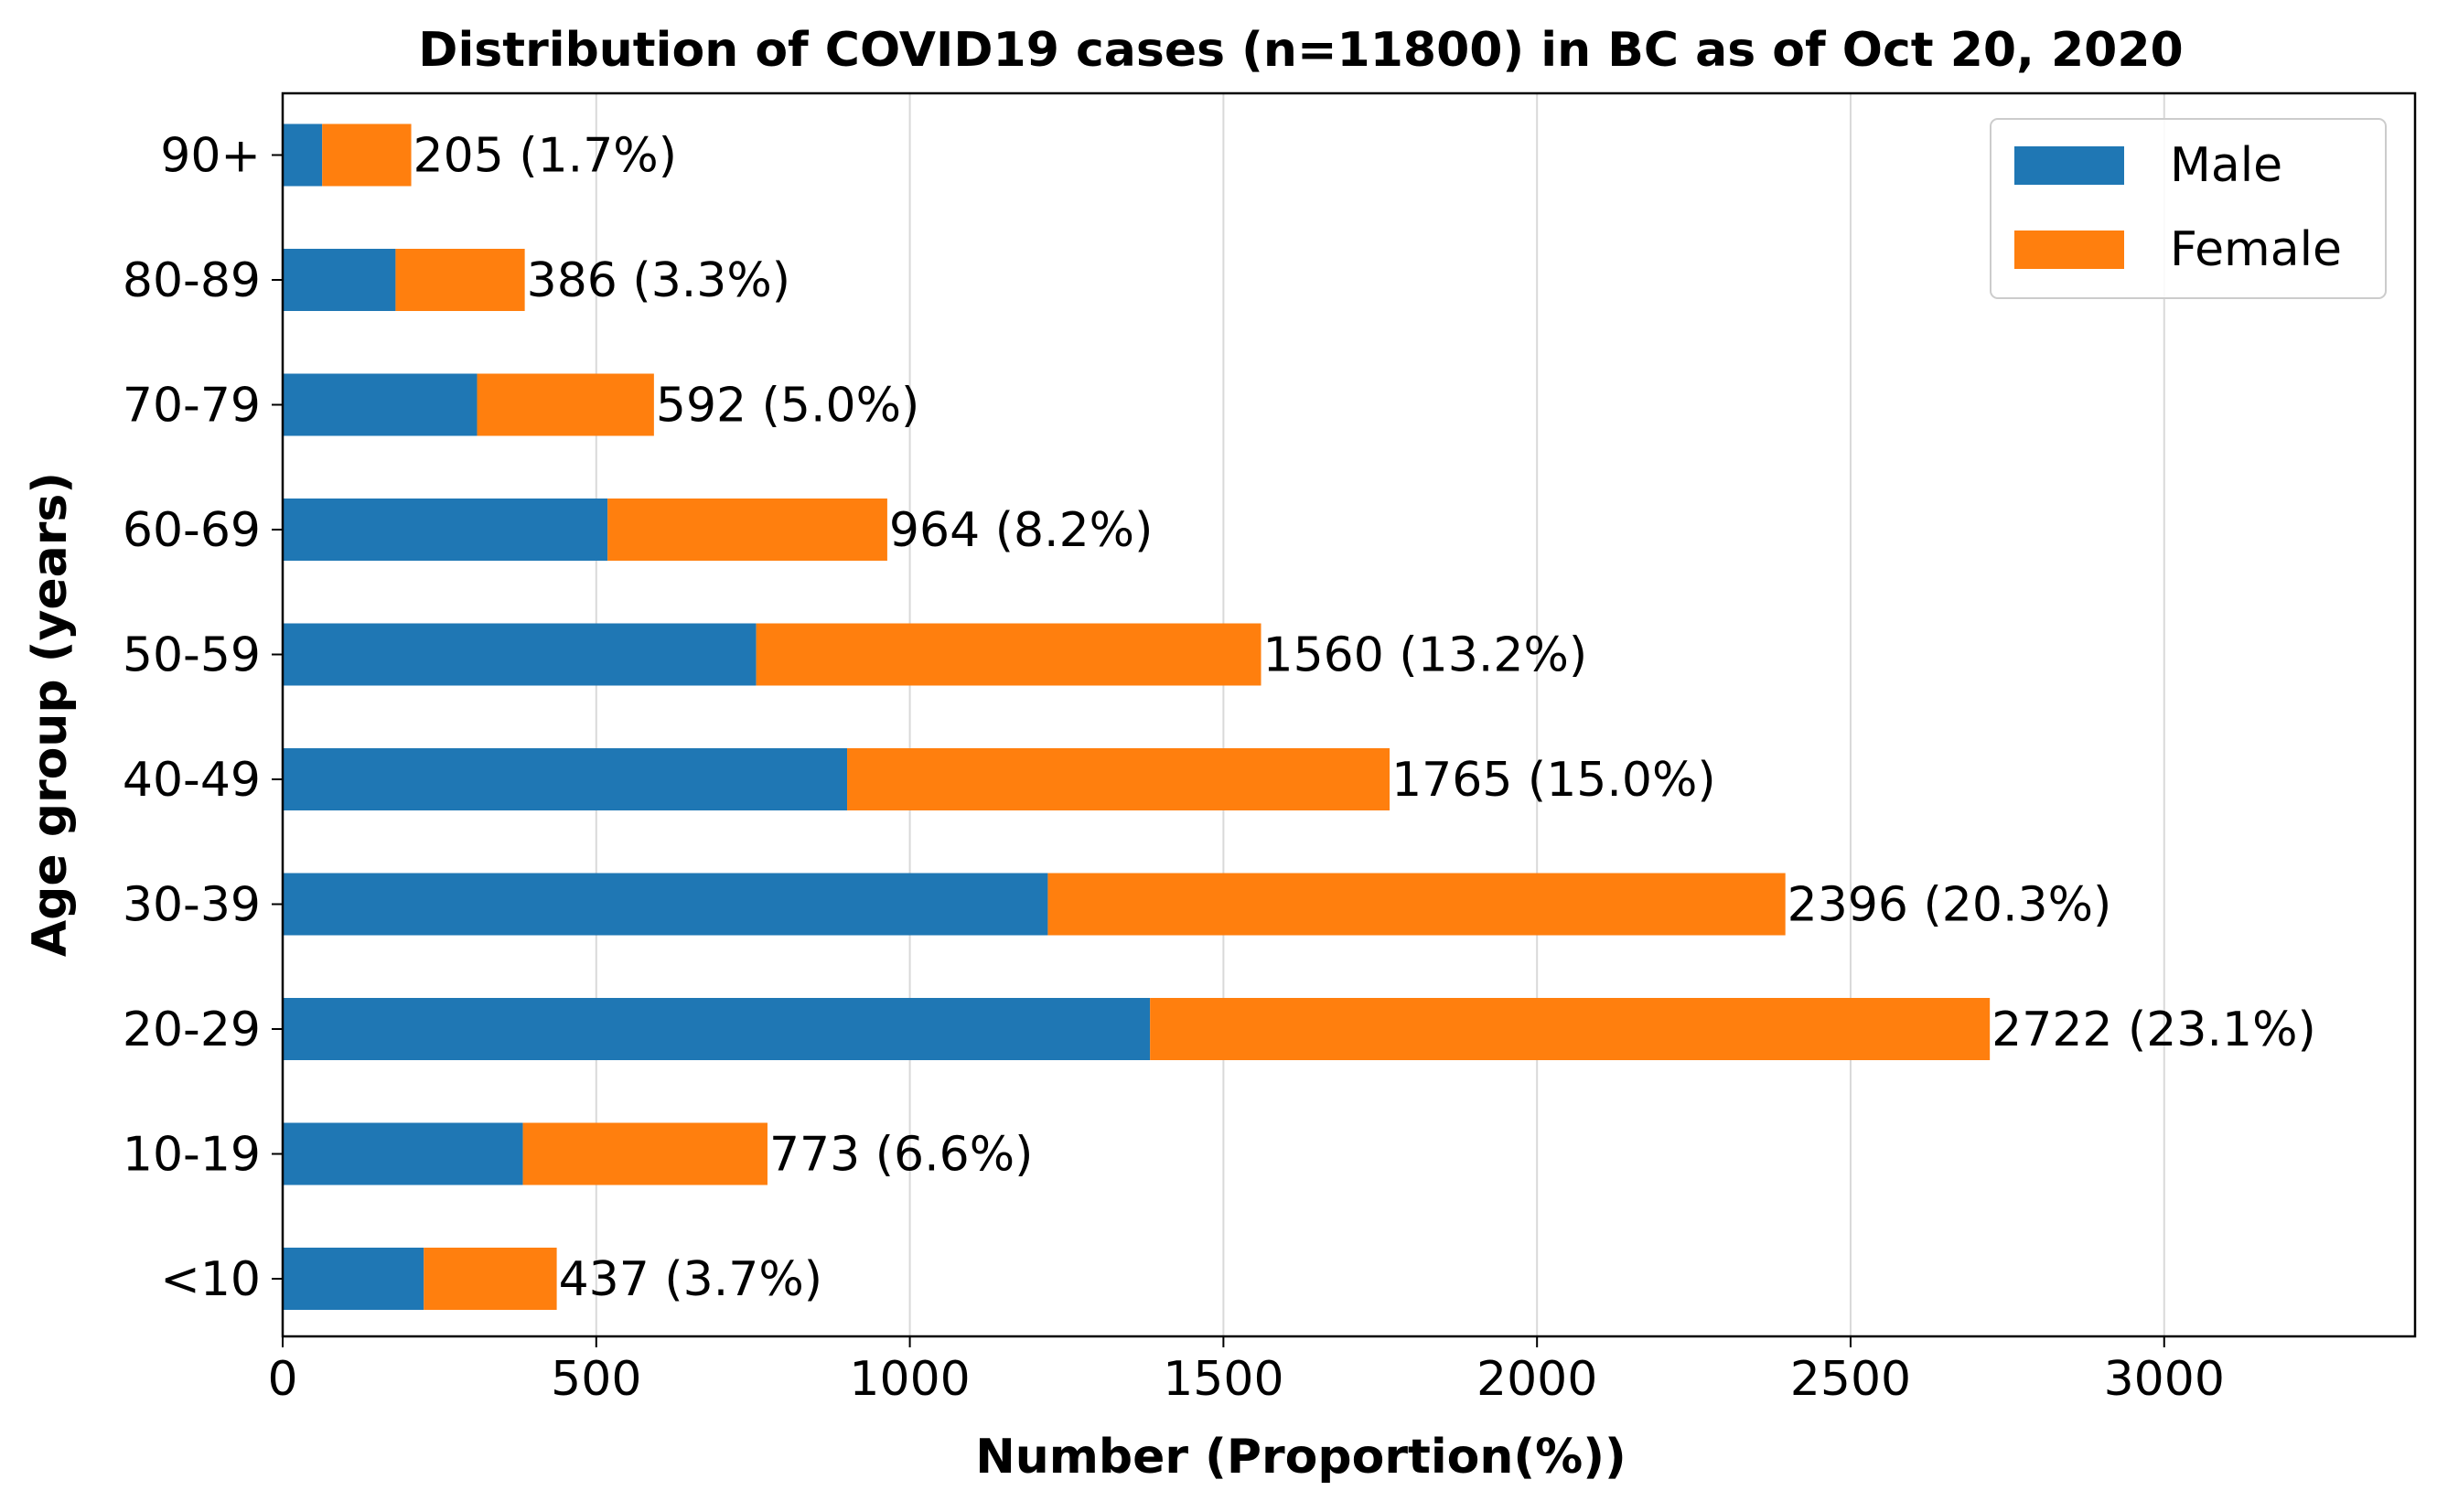 The height and width of the screenshot is (1512, 2437). Describe the element at coordinates (192, 1155) in the screenshot. I see `y-tick-label: 10-19` at that location.